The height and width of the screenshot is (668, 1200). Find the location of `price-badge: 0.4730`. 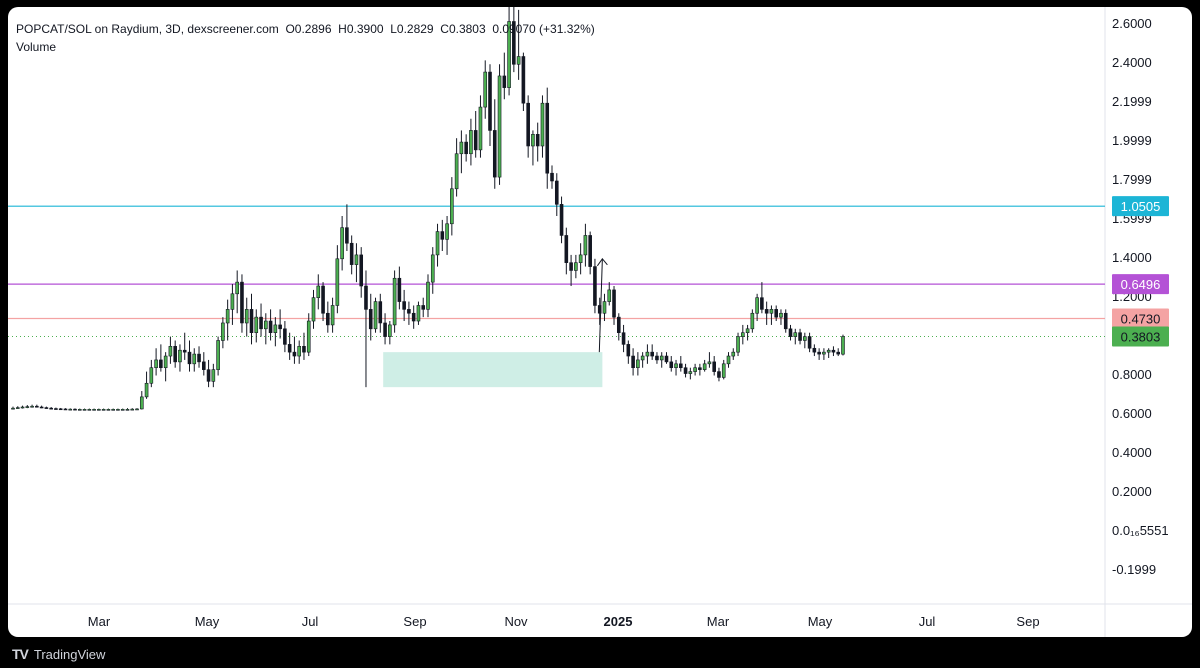

price-badge: 0.4730 is located at coordinates (1140, 318).